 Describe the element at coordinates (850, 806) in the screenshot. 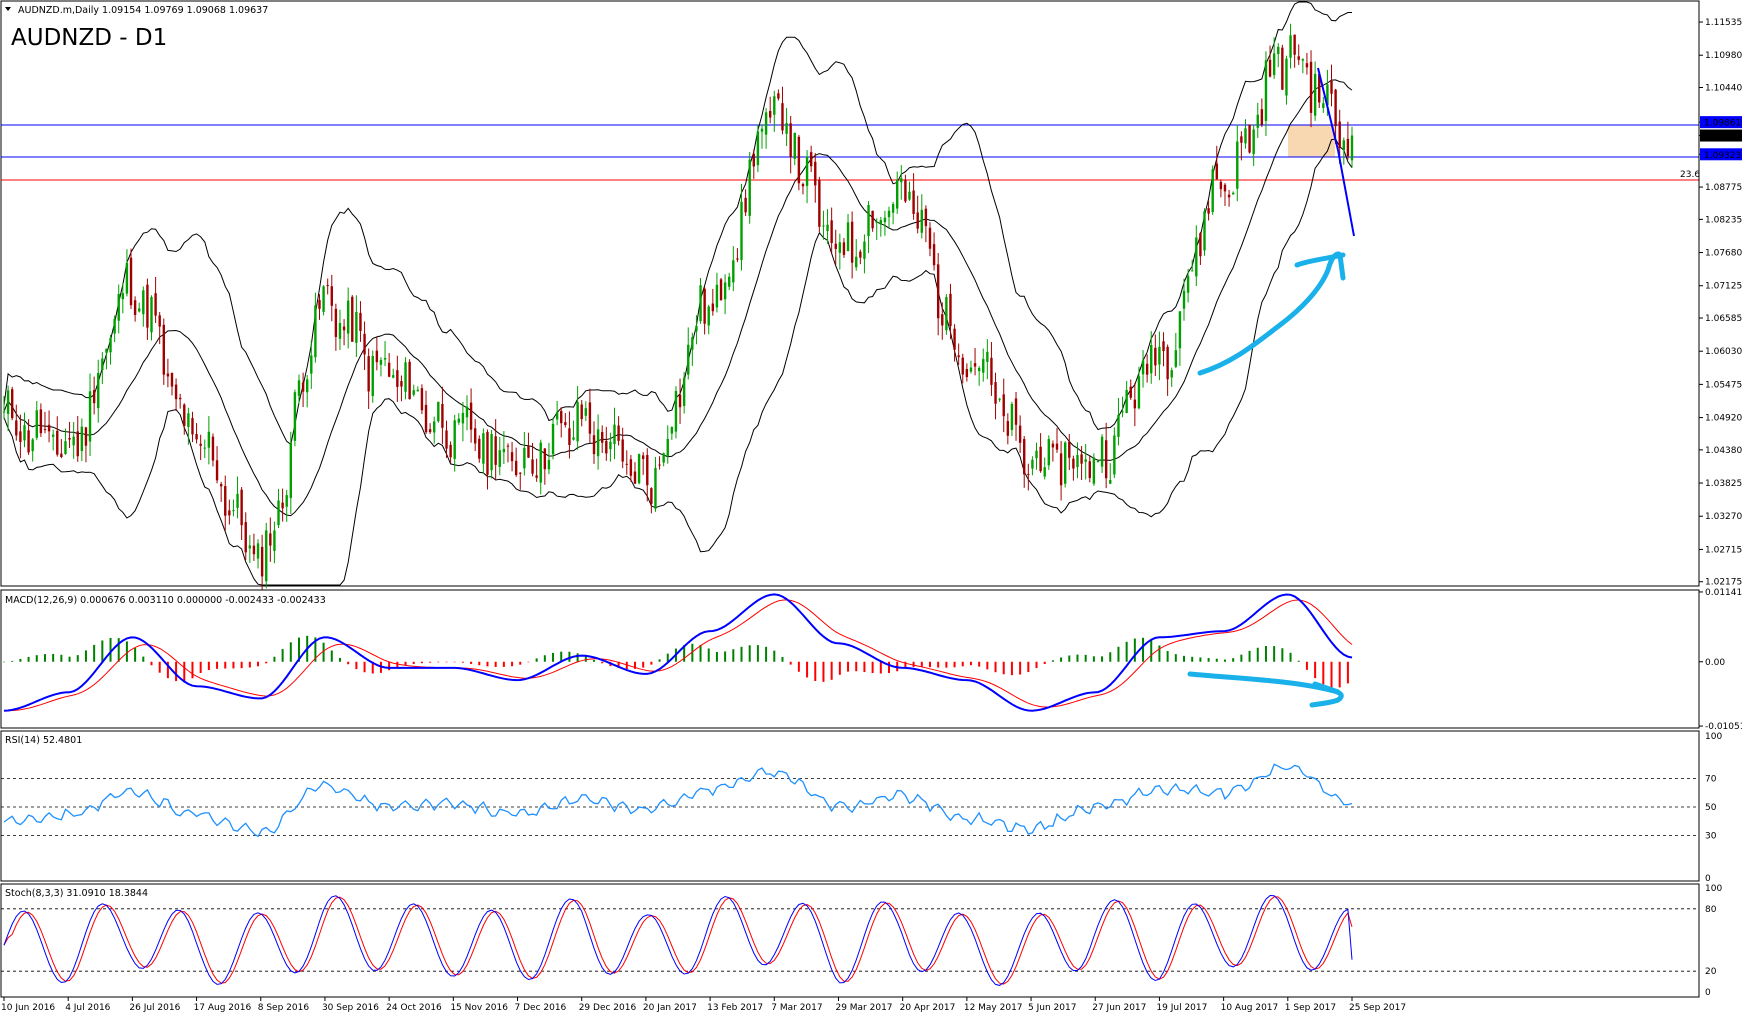

I see `rsi-panel: RSI(14) 52.4801` at that location.